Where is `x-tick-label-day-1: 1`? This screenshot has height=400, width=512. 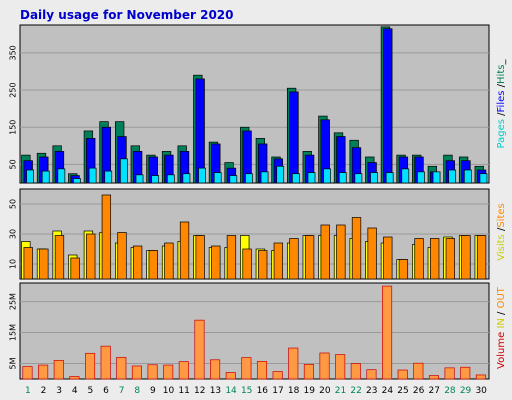
x-tick-label-day-1: 1 is located at coordinates (28, 391).